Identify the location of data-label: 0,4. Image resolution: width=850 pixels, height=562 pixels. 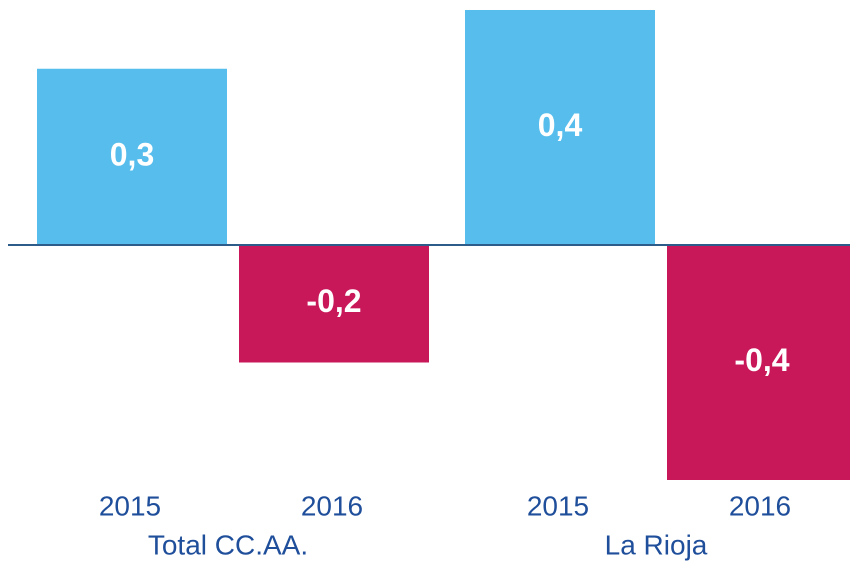
(560, 125).